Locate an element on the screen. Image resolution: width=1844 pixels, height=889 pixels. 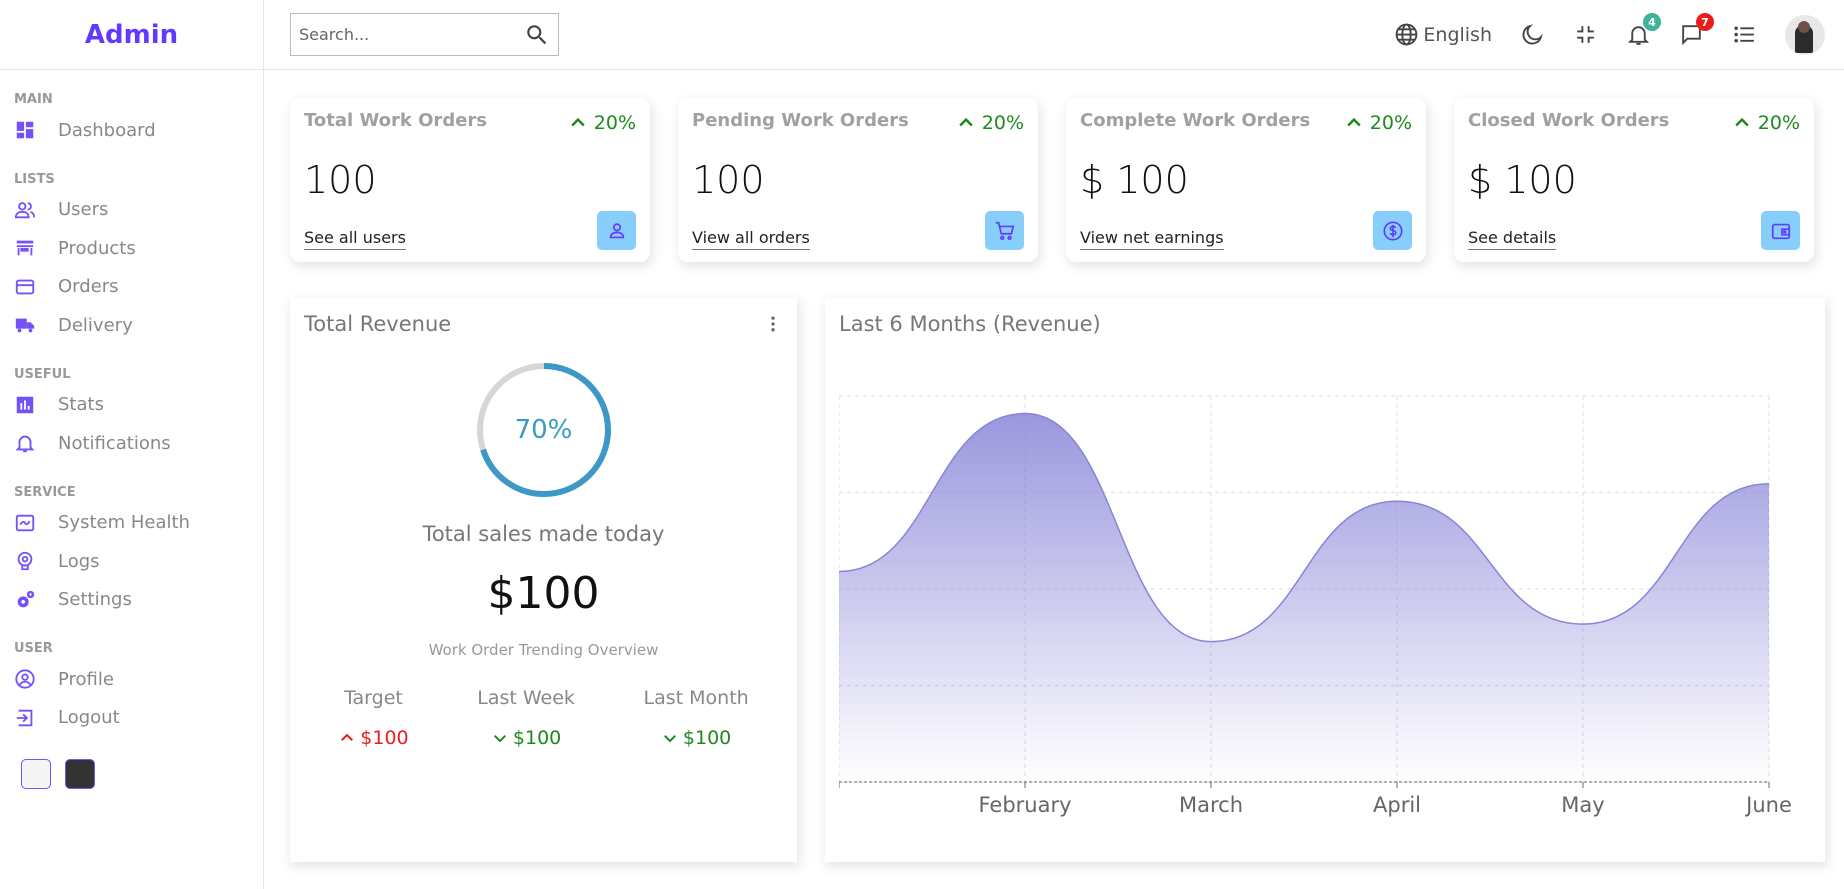
search-input is located at coordinates (411, 34).